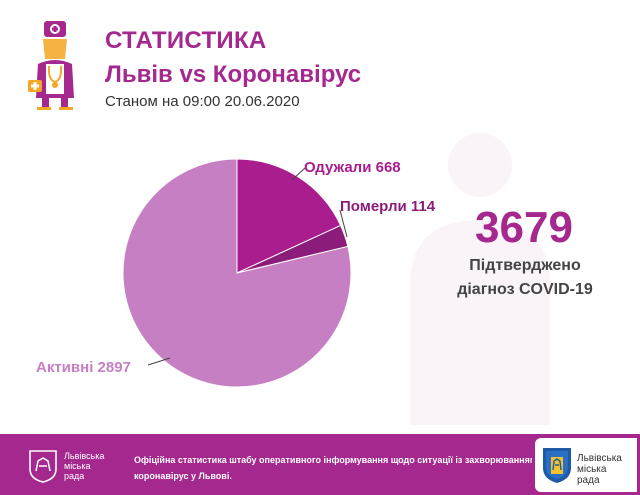  I want to click on footer-card-org-line2: міська, so click(592, 469).